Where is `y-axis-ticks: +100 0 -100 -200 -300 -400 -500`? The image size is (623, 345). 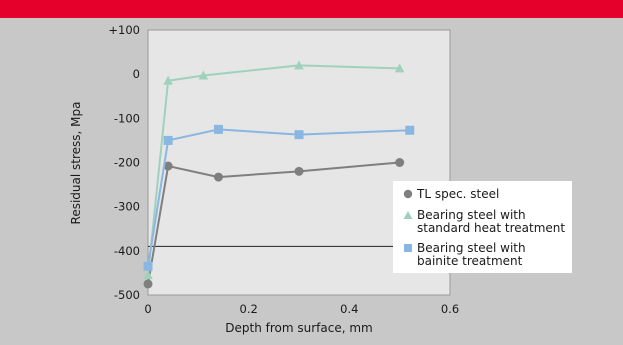
y-axis-ticks: +100 0 -100 -200 -300 -400 -500 is located at coordinates (124, 162).